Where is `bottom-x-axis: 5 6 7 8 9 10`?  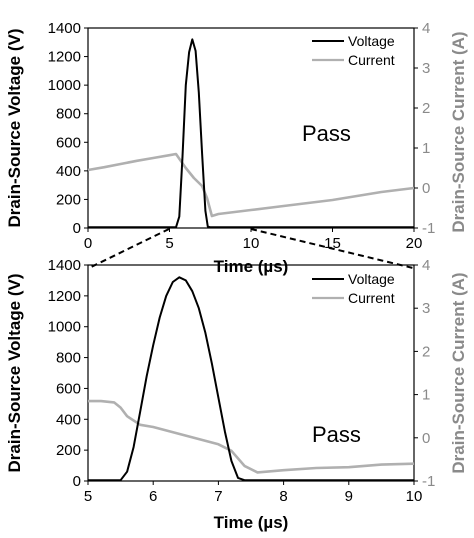
bottom-x-axis: 5 6 7 8 9 10 is located at coordinates (253, 493).